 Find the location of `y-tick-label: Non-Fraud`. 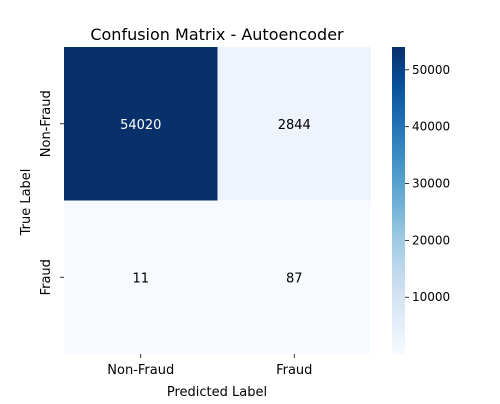

y-tick-label: Non-Fraud is located at coordinates (46, 123).